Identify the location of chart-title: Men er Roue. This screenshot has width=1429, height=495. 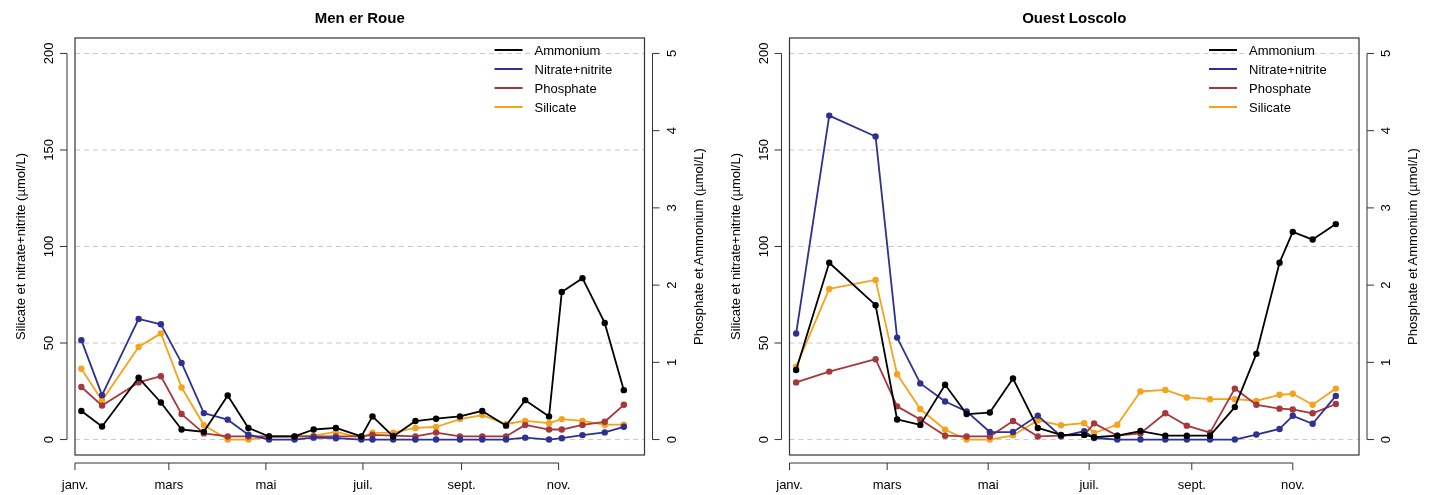
(359, 17).